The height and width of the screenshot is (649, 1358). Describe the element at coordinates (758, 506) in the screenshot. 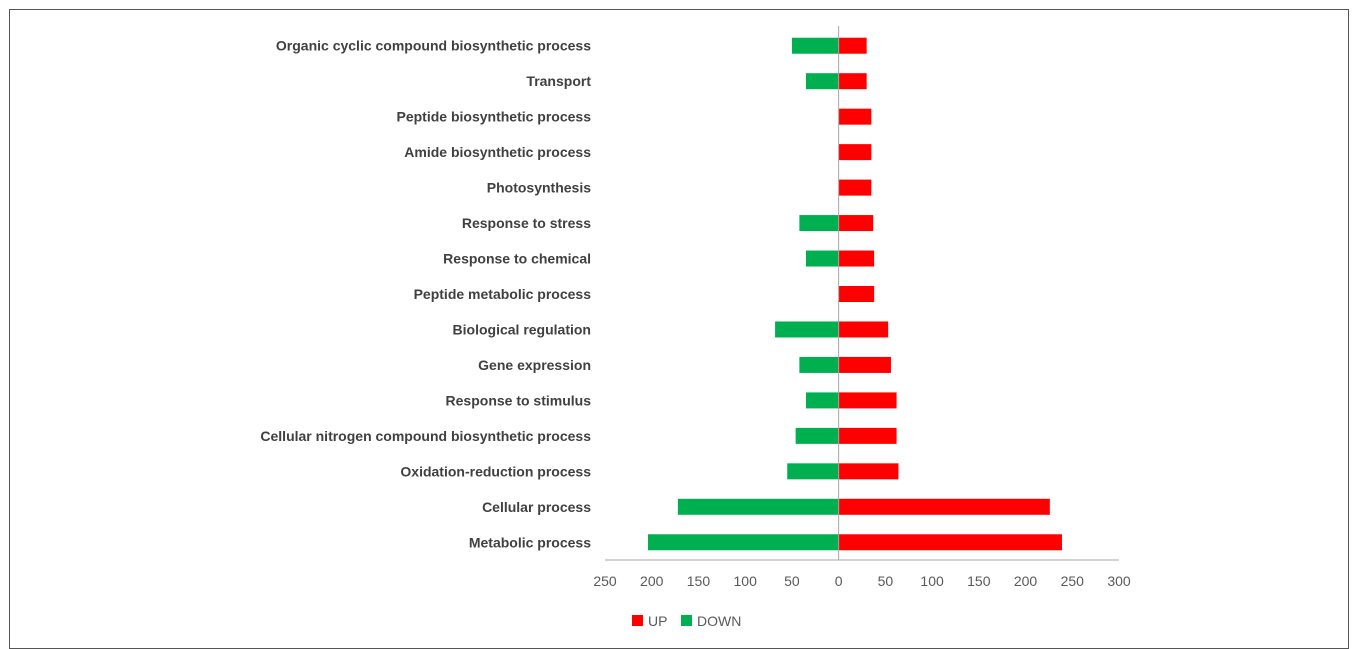

I see `bar-down-cellular-process` at that location.